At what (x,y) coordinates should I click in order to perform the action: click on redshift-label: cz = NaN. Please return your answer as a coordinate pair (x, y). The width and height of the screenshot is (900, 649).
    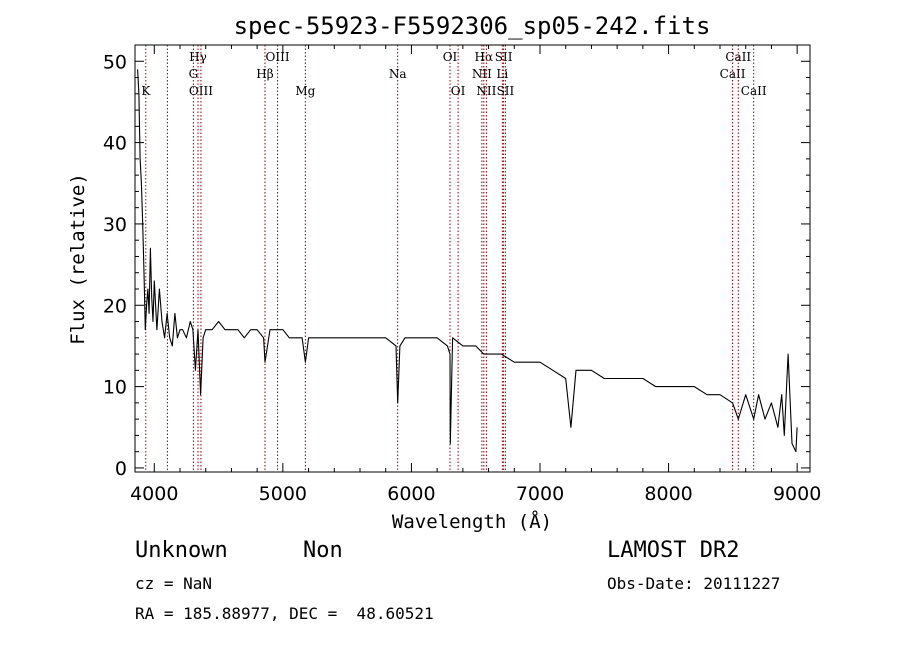
    Looking at the image, I should click on (174, 583).